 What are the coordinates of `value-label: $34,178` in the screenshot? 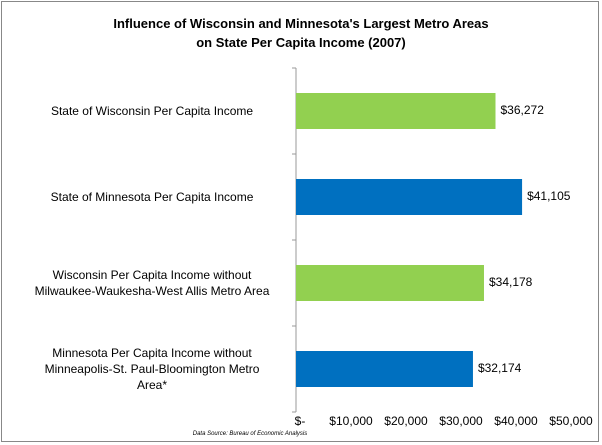 It's located at (511, 282).